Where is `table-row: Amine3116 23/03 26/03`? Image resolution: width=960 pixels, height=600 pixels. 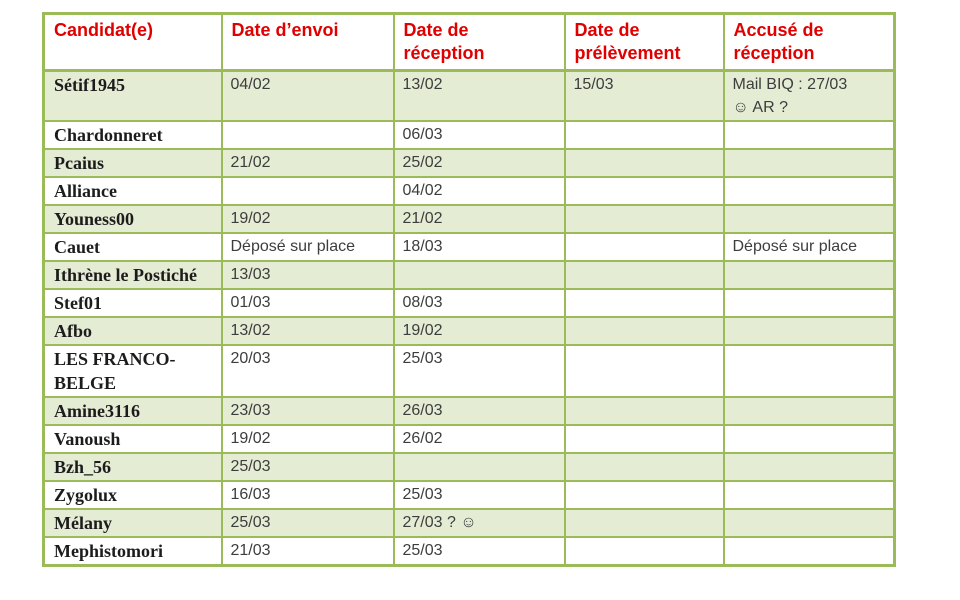
table-row: Amine3116 23/03 26/03 is located at coordinates (469, 411).